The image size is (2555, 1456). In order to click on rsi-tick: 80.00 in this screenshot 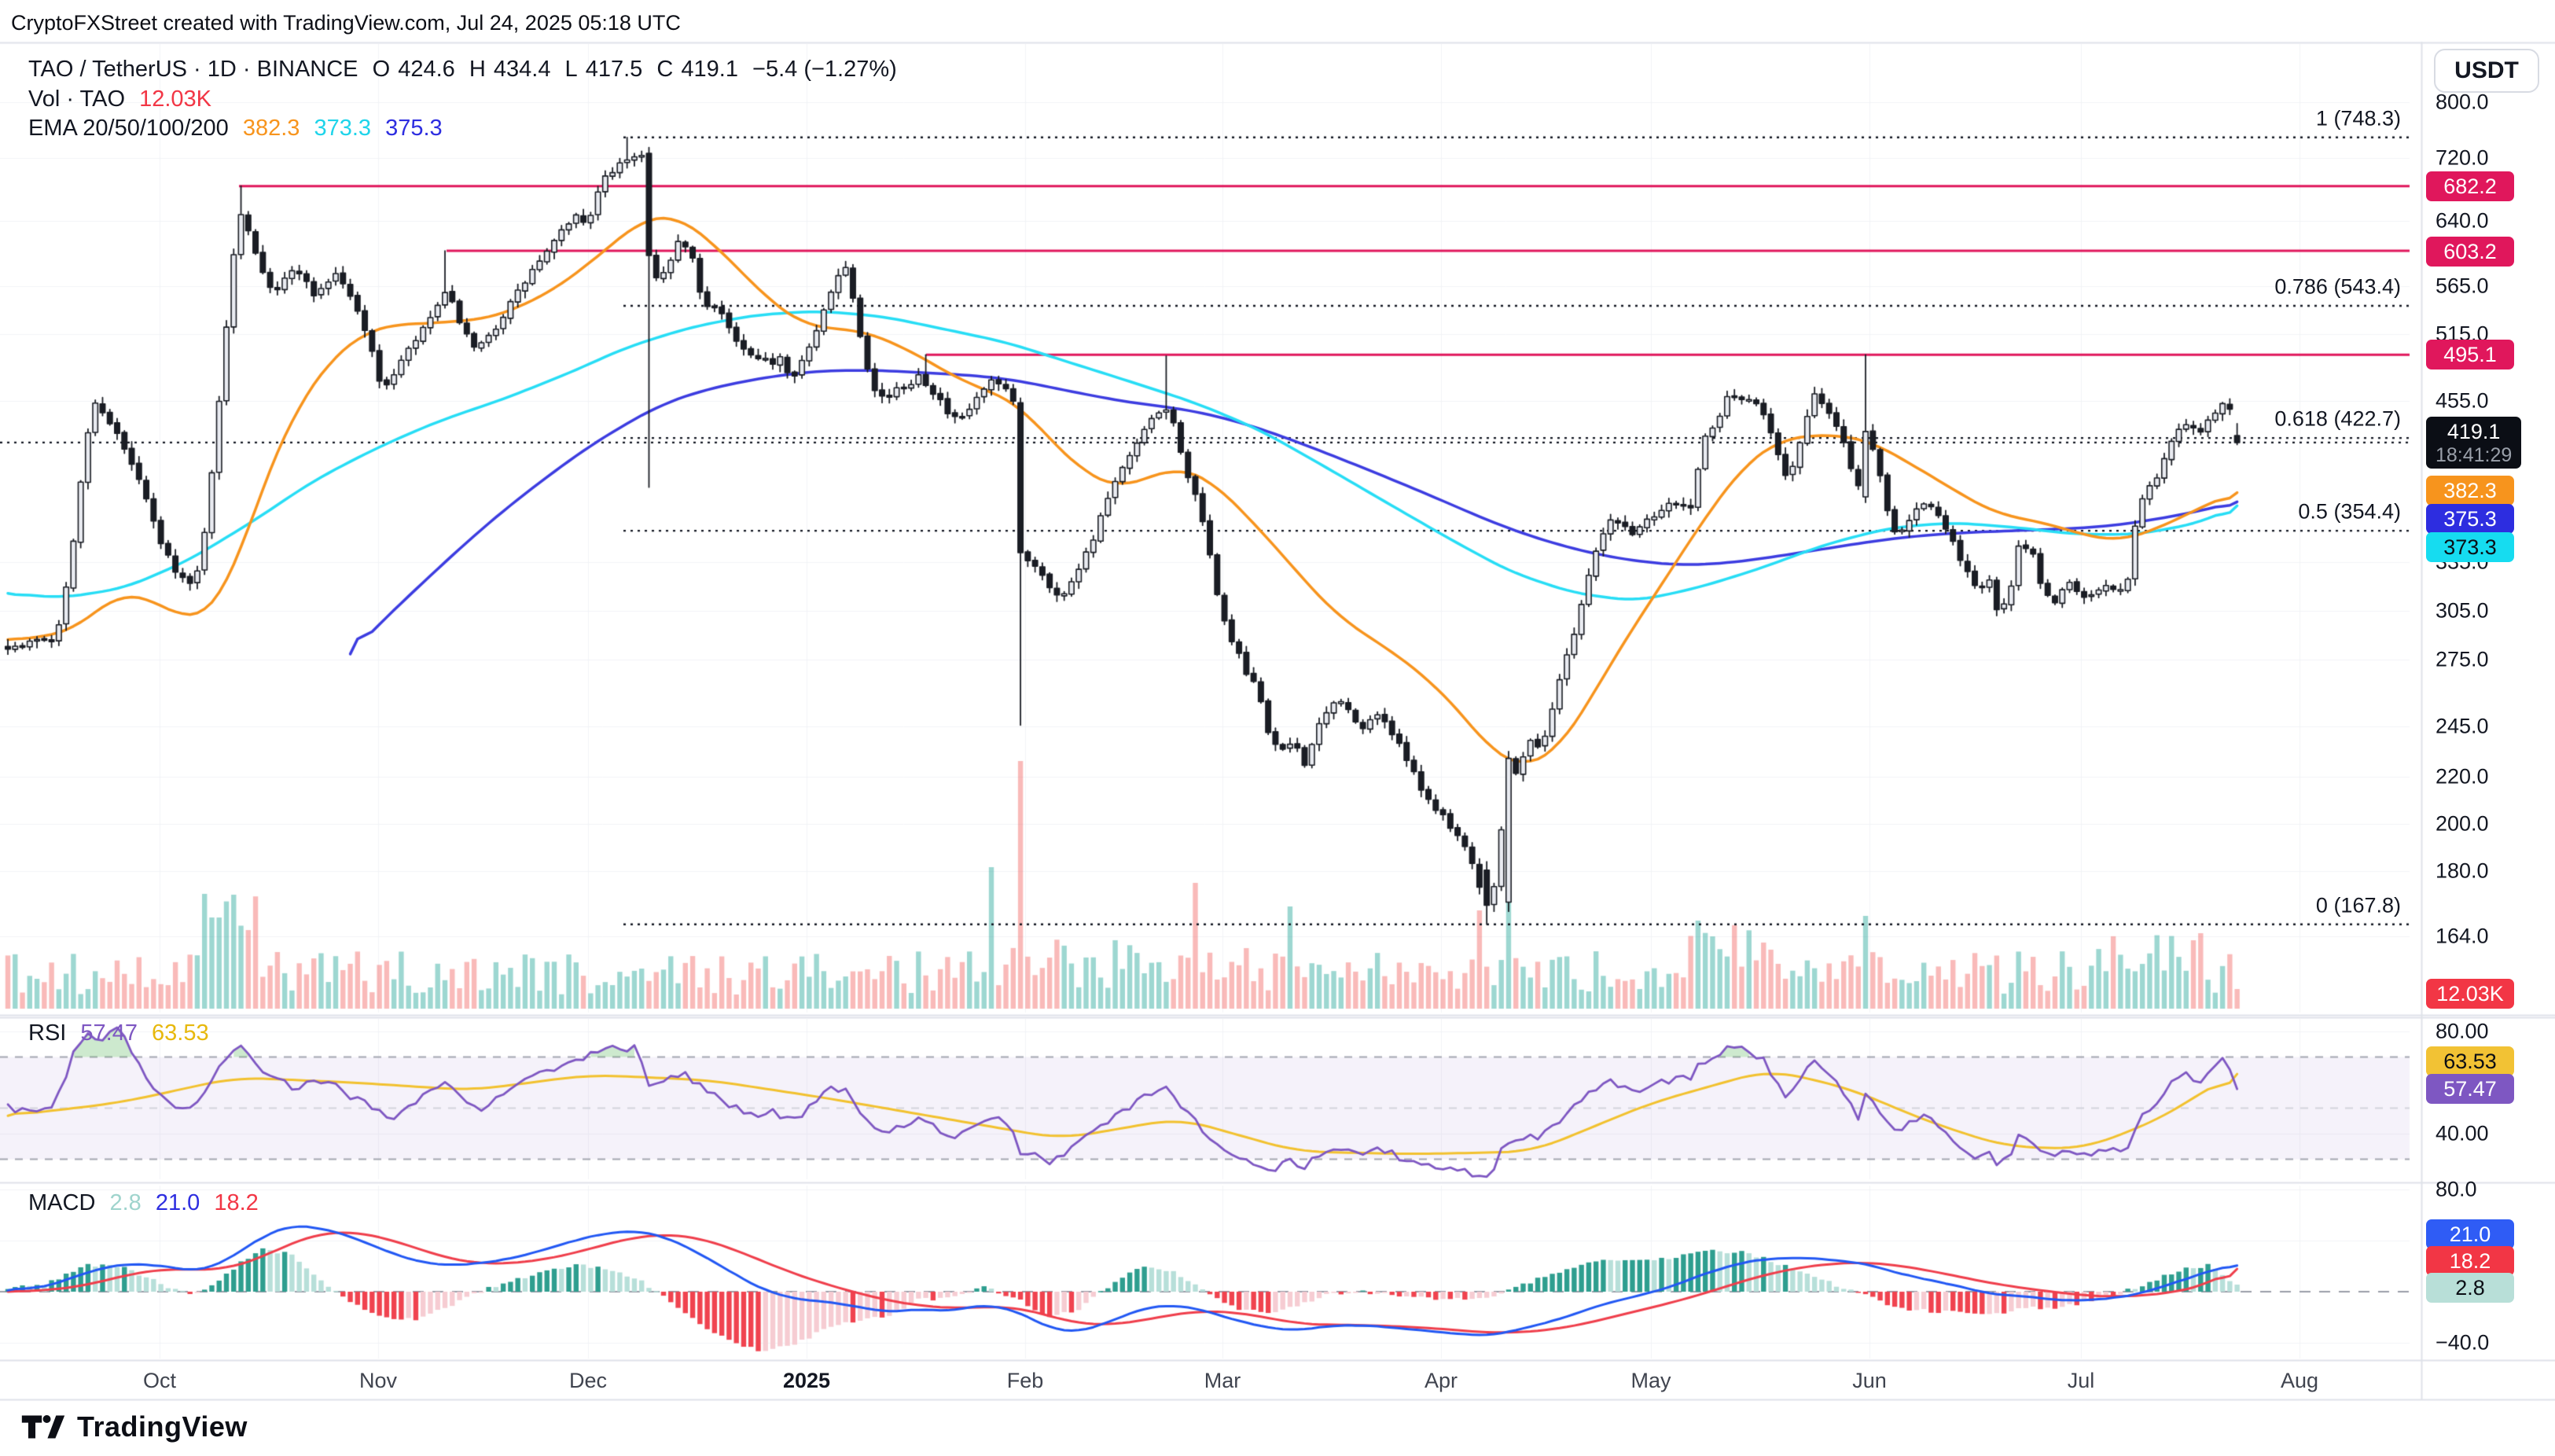, I will do `click(2462, 1031)`.